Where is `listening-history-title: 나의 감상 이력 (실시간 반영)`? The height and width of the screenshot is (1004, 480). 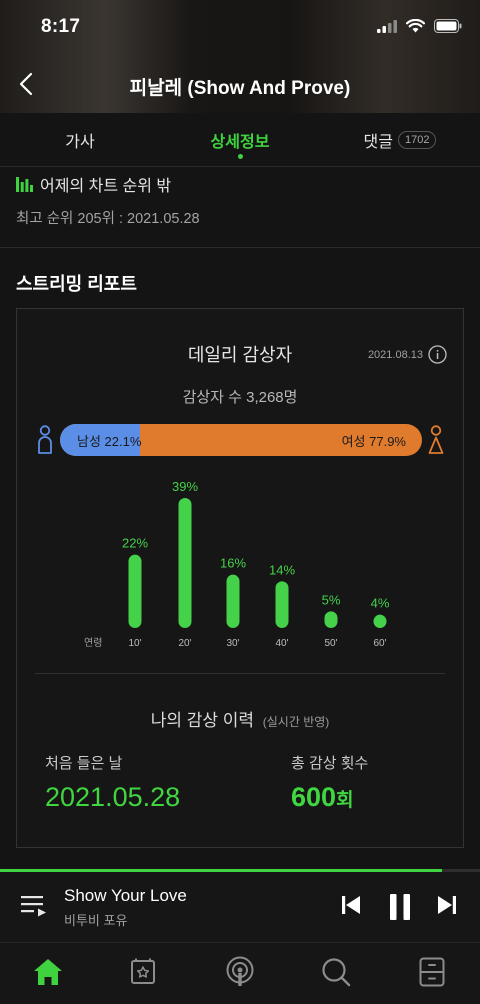 listening-history-title: 나의 감상 이력 (실시간 반영) is located at coordinates (240, 718).